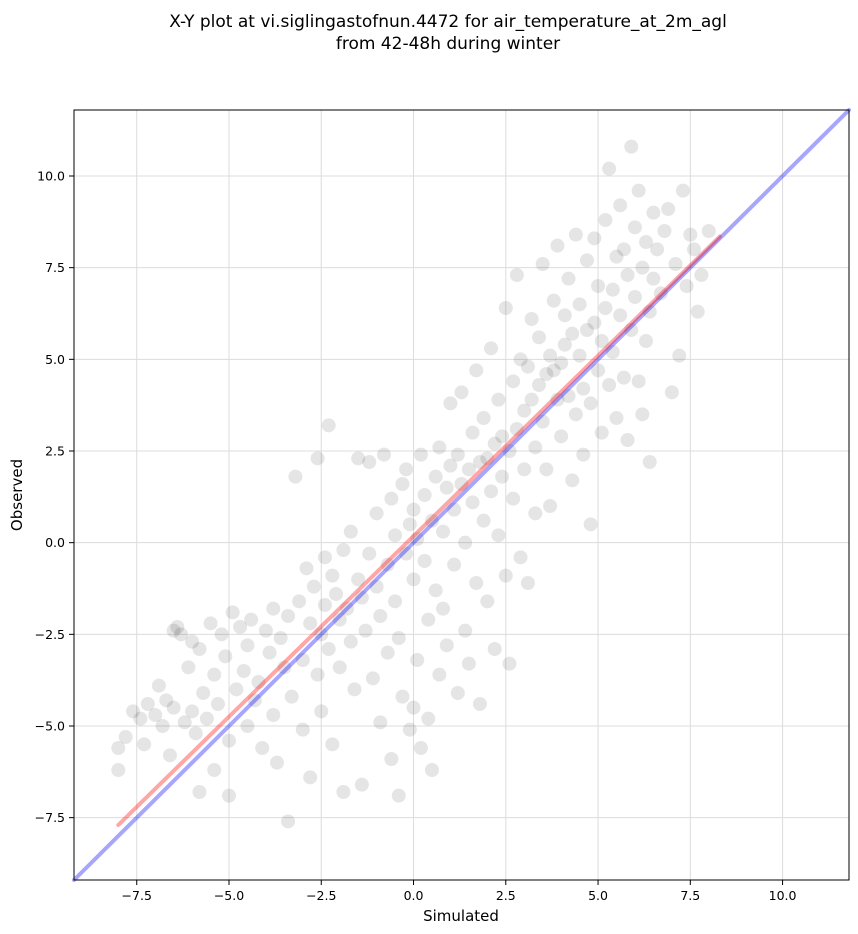  What do you see at coordinates (55, 359) in the screenshot?
I see `y-tick-label: 5.0` at bounding box center [55, 359].